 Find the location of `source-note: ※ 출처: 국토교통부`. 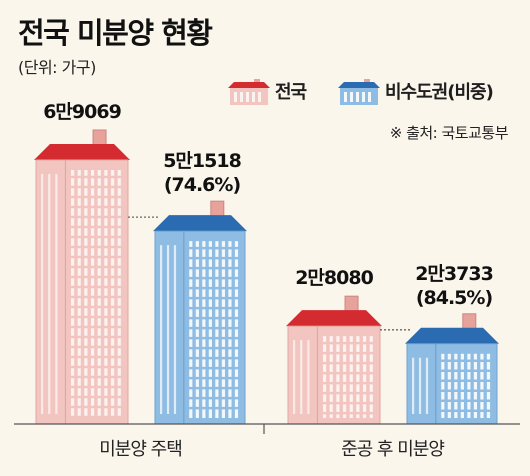

source-note: ※ 출처: 국토교통부 is located at coordinates (449, 133).